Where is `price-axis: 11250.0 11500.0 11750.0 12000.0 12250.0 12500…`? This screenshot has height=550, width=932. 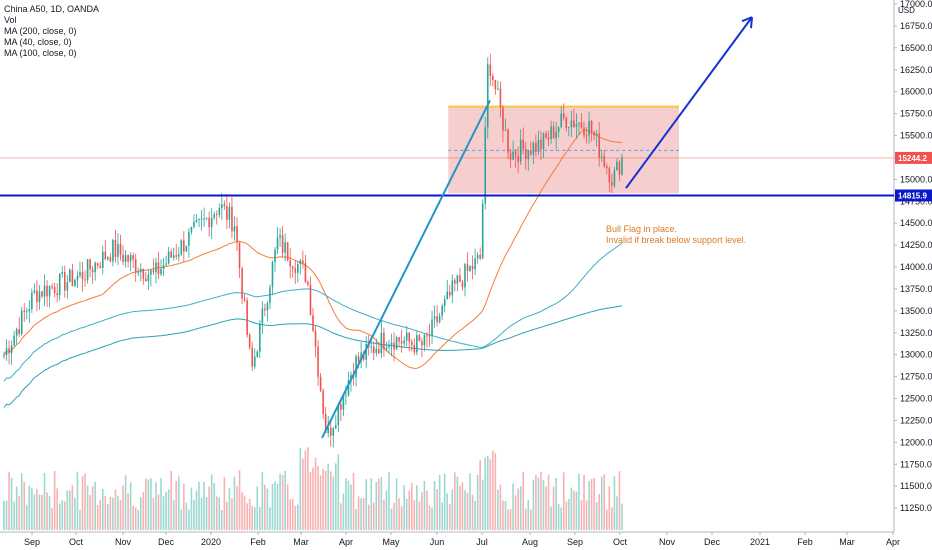
price-axis: 11250.0 11500.0 11750.0 12000.0 12250.0 12500… is located at coordinates (913, 256).